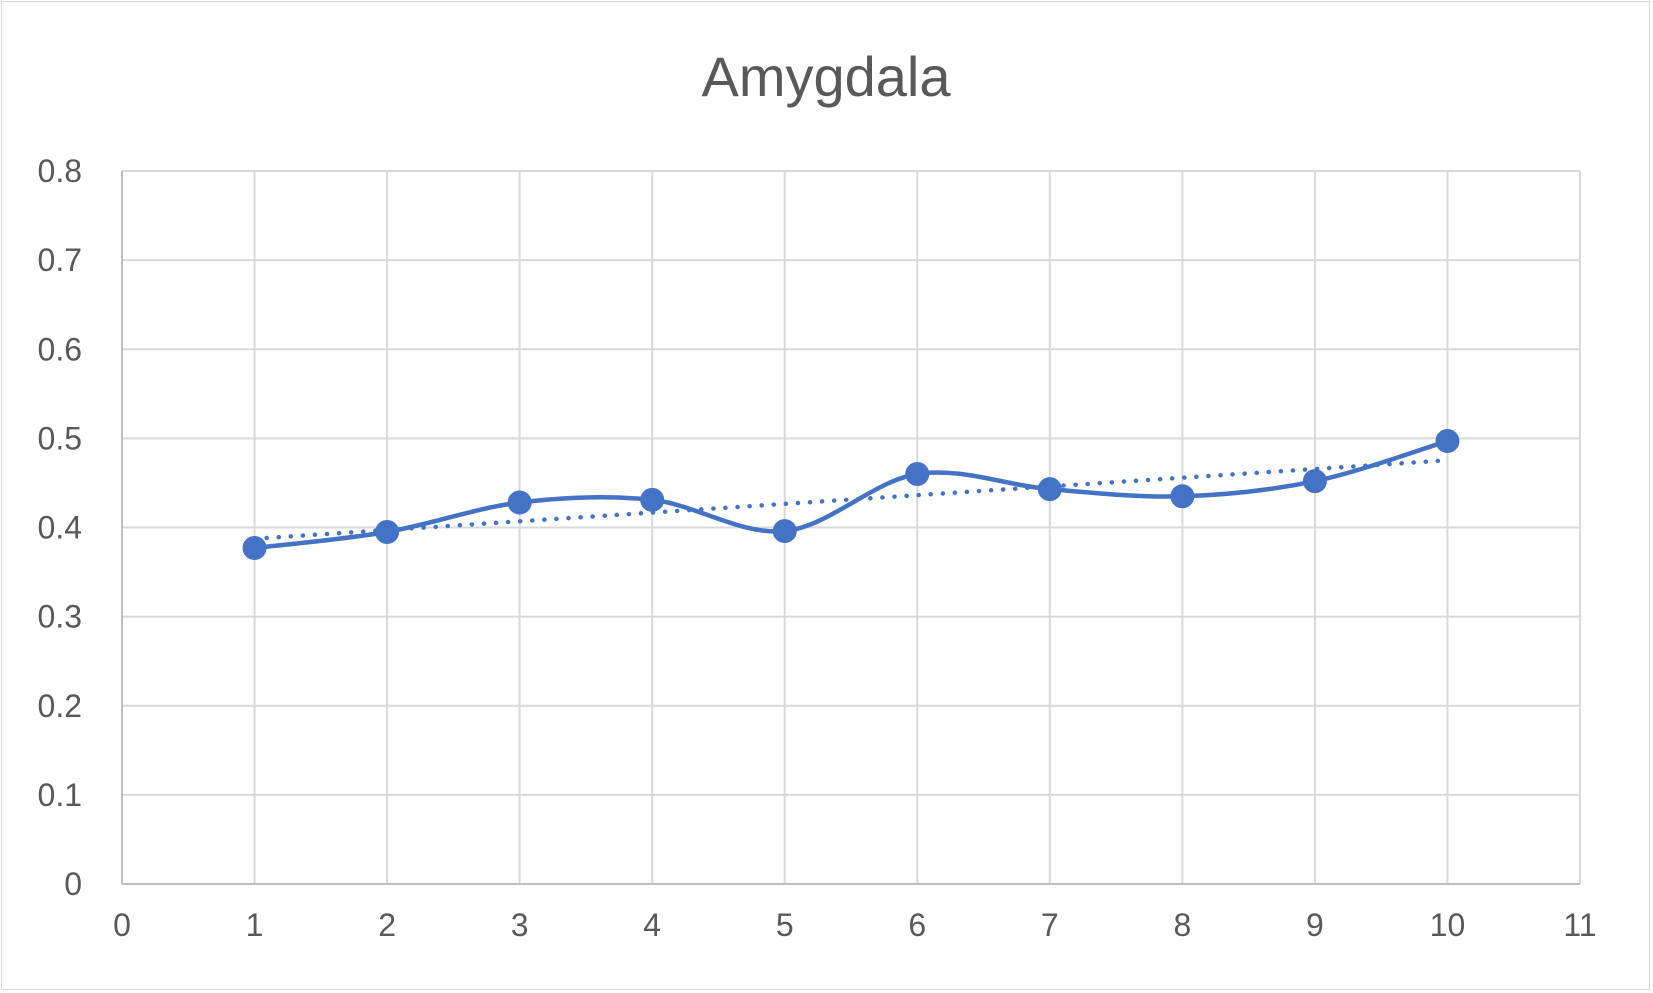  Describe the element at coordinates (387, 925) in the screenshot. I see `x-tick-label: 2` at that location.